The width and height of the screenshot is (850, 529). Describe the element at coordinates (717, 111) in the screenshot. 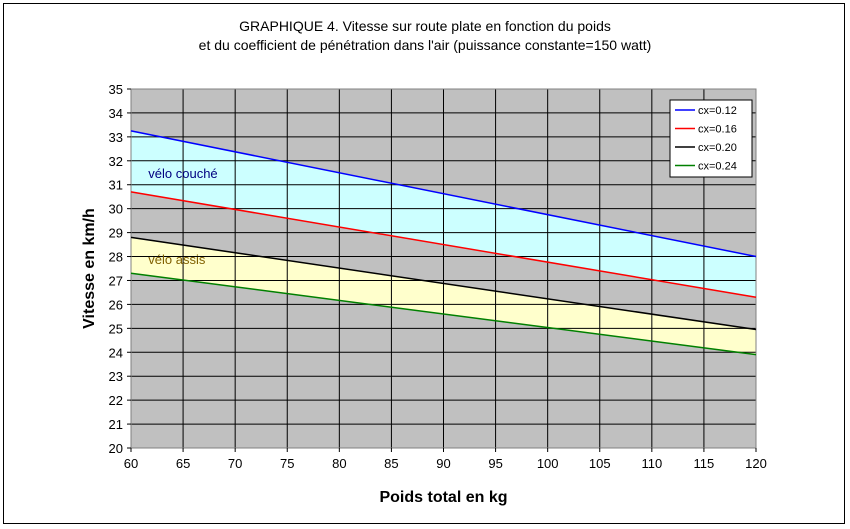

I see `legend-label-0: cx=0.12` at that location.